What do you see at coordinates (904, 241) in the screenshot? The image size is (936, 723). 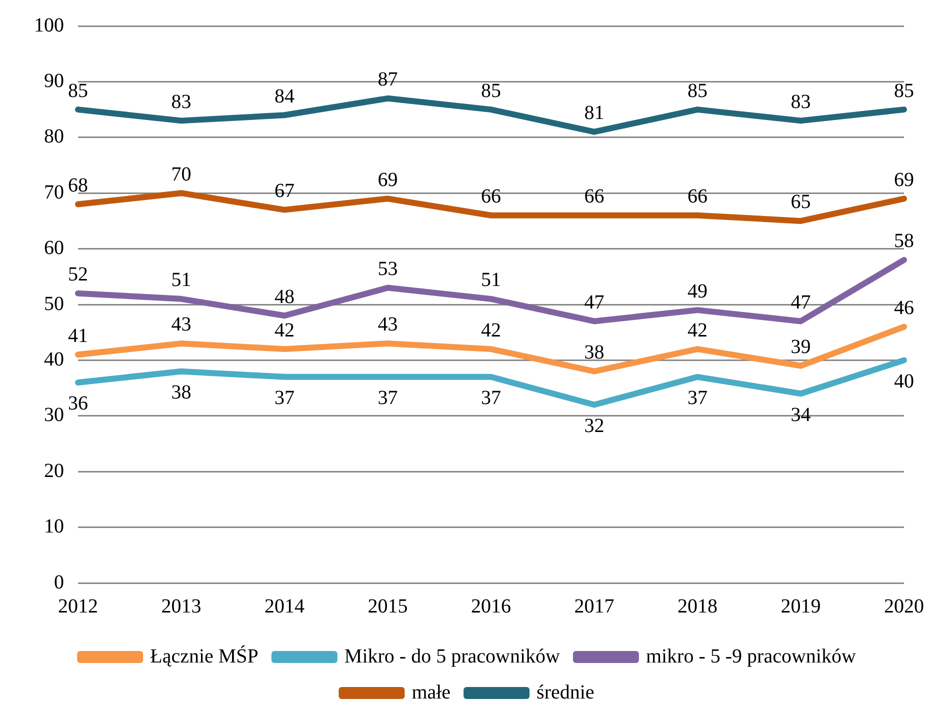 I see `data-label: 58` at bounding box center [904, 241].